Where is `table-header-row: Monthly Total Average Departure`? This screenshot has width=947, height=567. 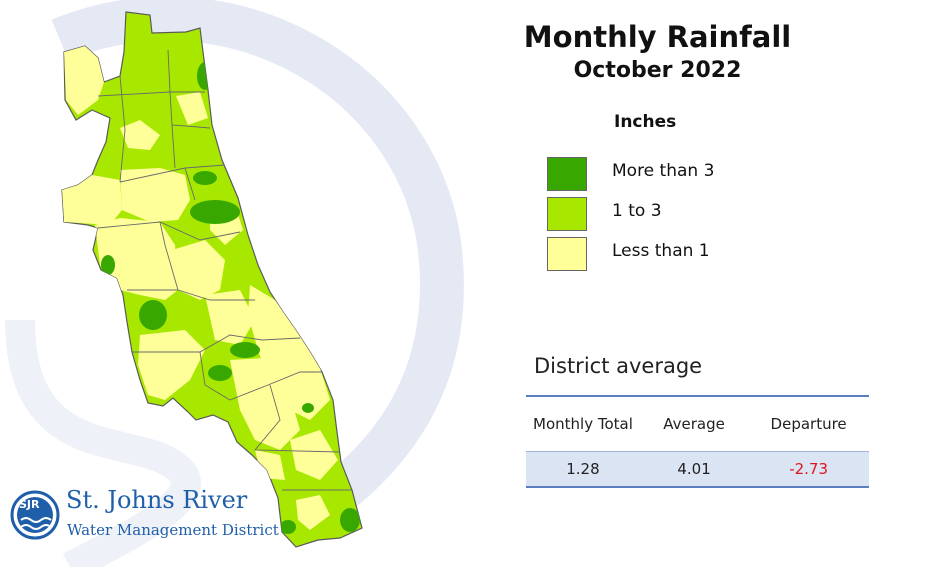 table-header-row: Monthly Total Average Departure is located at coordinates (697, 423).